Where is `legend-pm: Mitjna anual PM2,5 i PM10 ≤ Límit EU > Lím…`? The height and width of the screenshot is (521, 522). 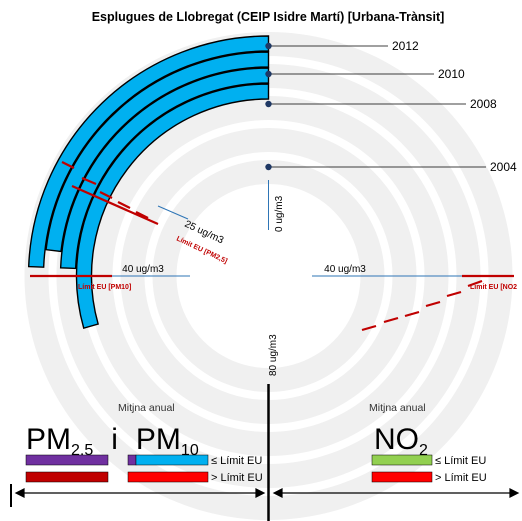 legend-pm: Mitjna anual PM2,5 i PM10 ≤ Límit EU > Lím… is located at coordinates (144, 443).